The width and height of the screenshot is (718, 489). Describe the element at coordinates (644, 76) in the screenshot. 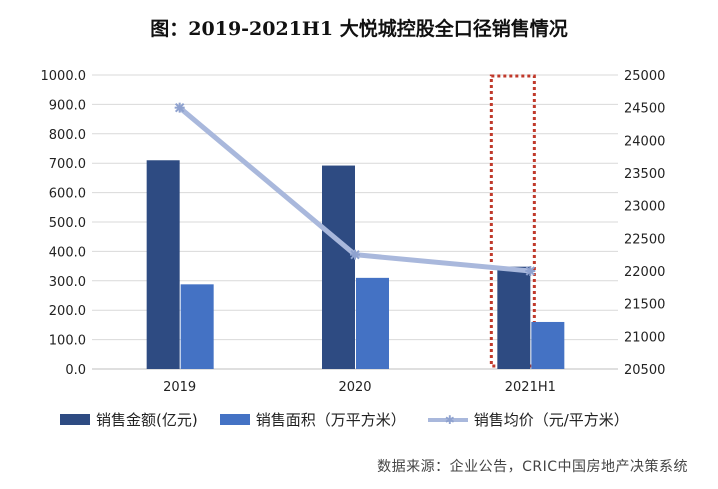

I see `right-tick-label: 25000` at that location.